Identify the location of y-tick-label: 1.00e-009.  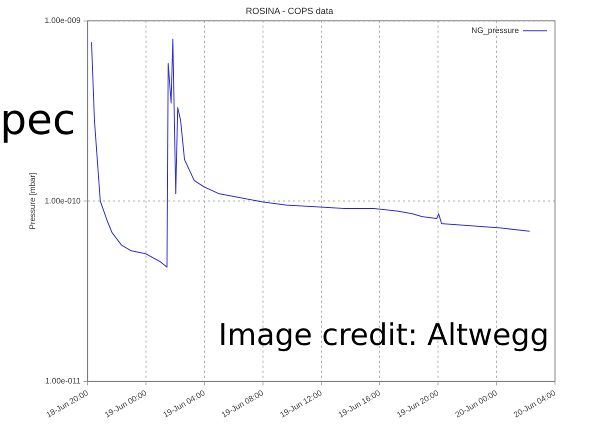
(63, 21).